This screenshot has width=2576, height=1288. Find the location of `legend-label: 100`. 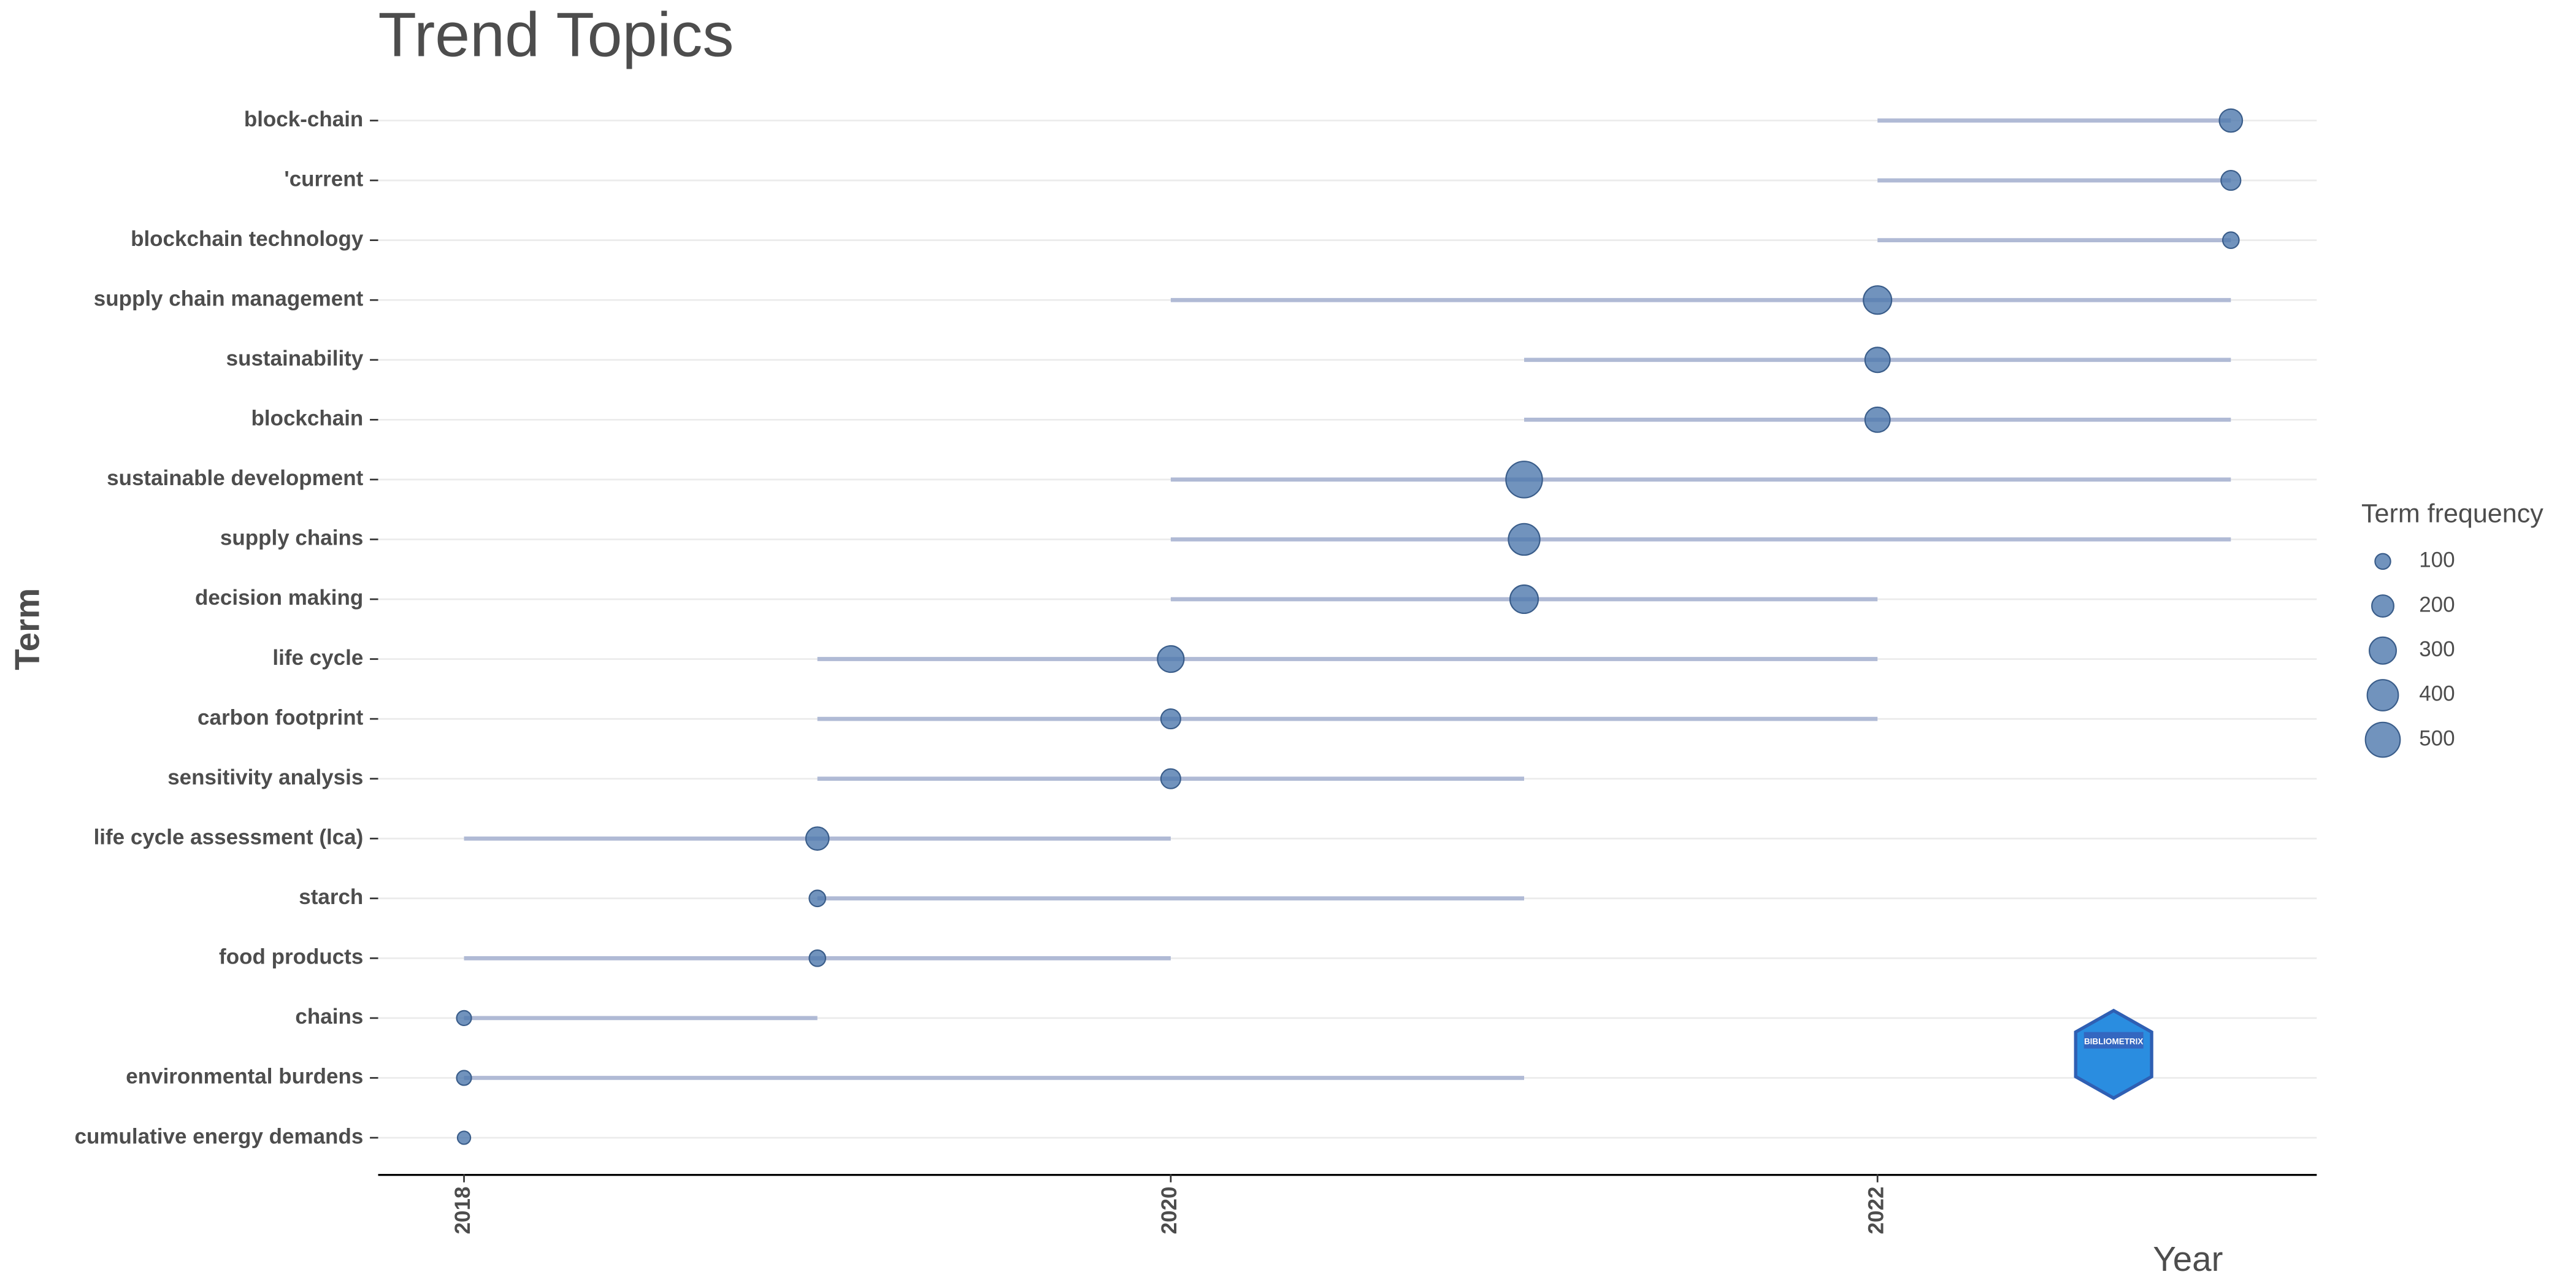

legend-label: 100 is located at coordinates (2437, 560).